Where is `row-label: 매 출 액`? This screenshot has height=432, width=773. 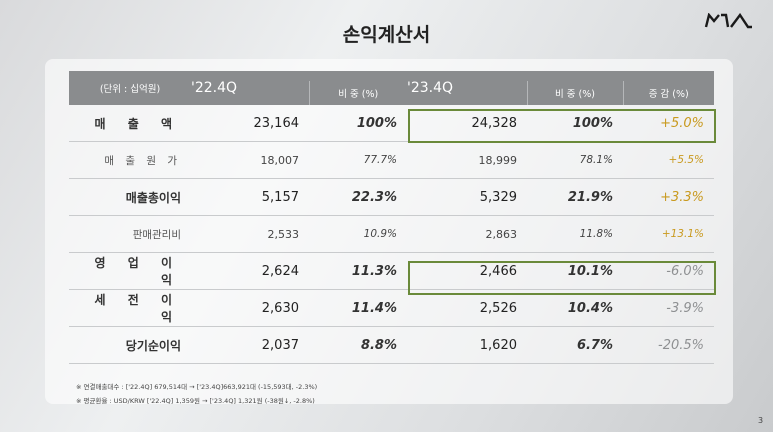
row-label: 매 출 액 is located at coordinates (130, 123).